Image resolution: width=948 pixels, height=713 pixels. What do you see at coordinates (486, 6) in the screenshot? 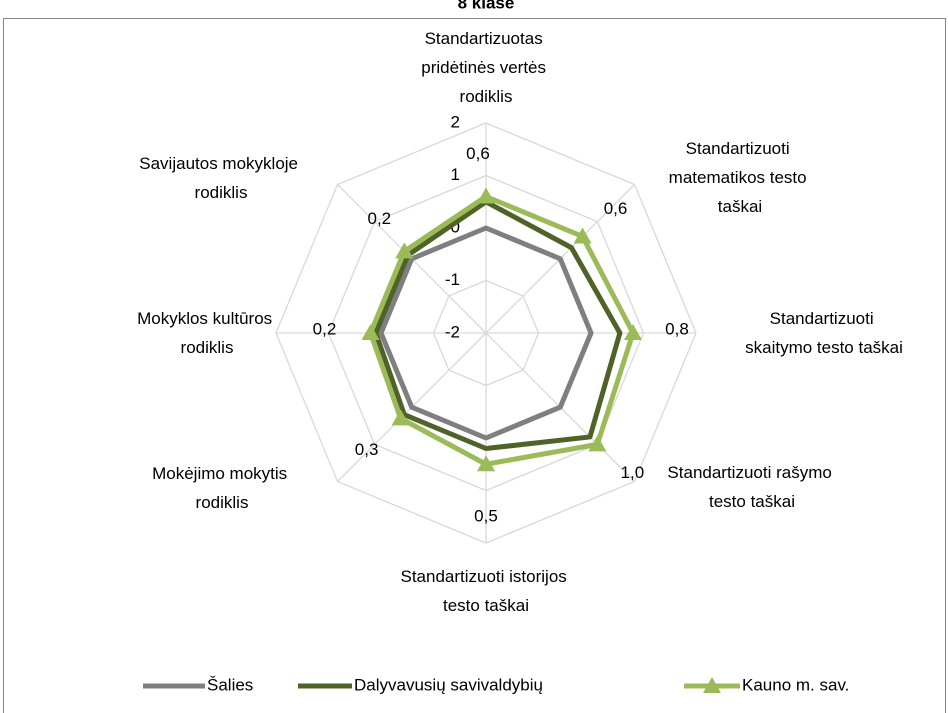
I see `chart-title: 8 klasė` at bounding box center [486, 6].